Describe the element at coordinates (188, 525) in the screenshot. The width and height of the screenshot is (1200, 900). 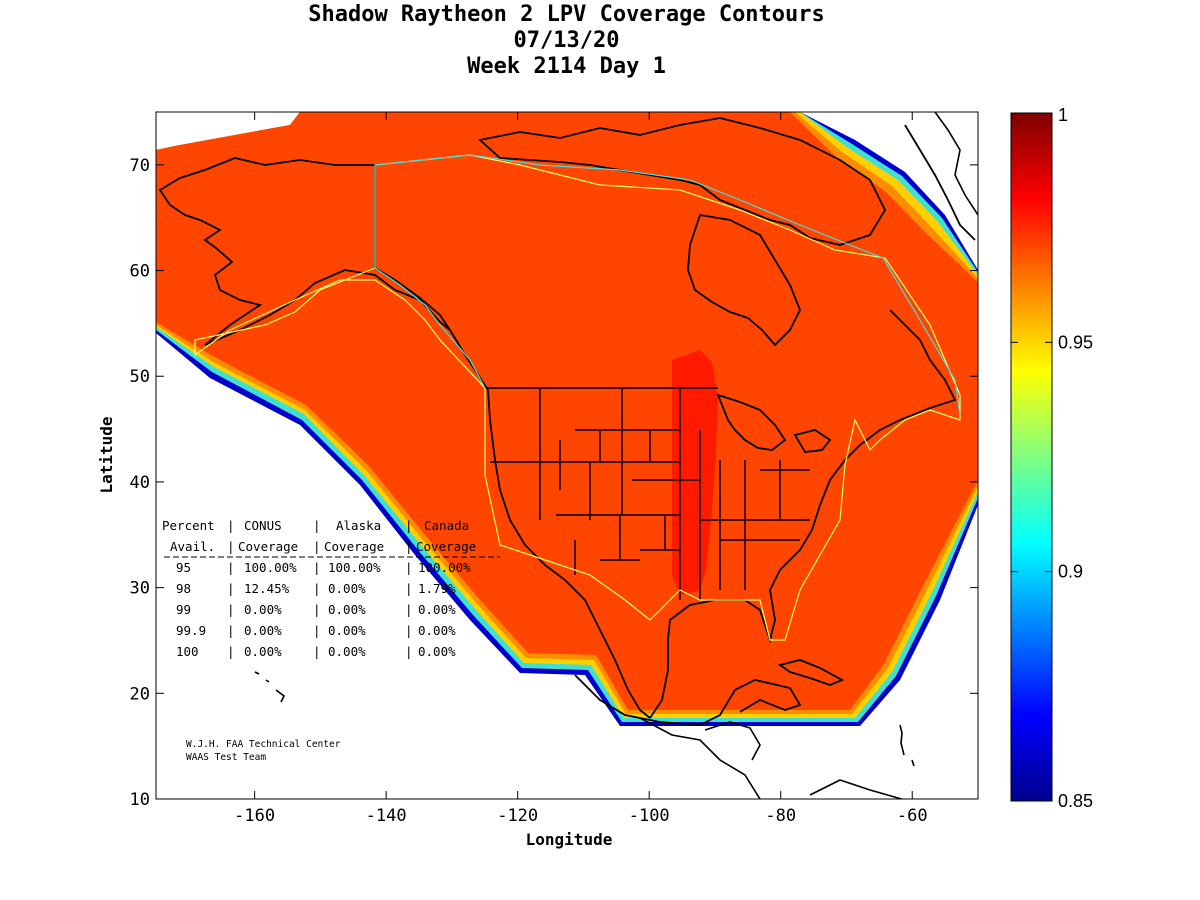
I see `table-header-1-cell: Percent` at that location.